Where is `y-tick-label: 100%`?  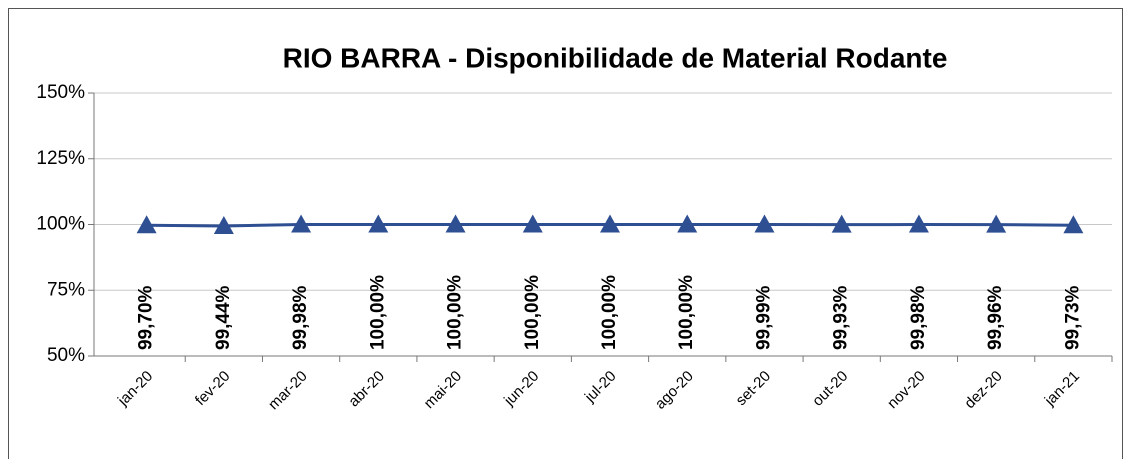
y-tick-label: 100% is located at coordinates (60, 224).